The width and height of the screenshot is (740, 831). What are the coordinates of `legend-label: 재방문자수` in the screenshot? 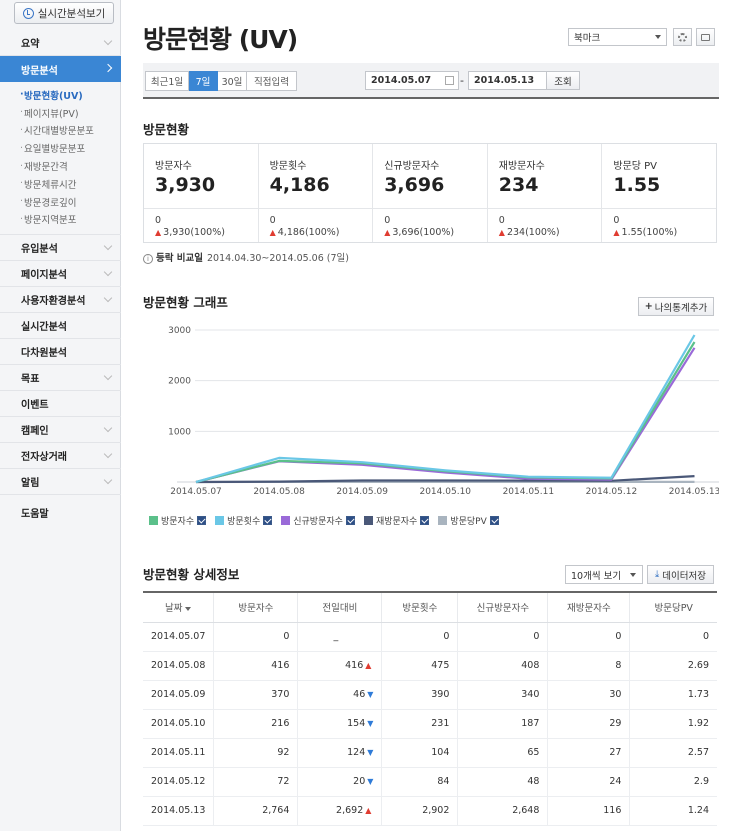 It's located at (396, 522).